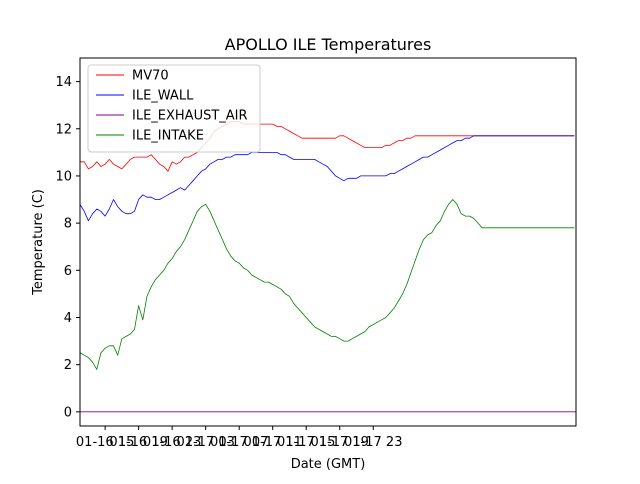 The width and height of the screenshot is (640, 484). I want to click on y-tick-label: 4, so click(68, 318).